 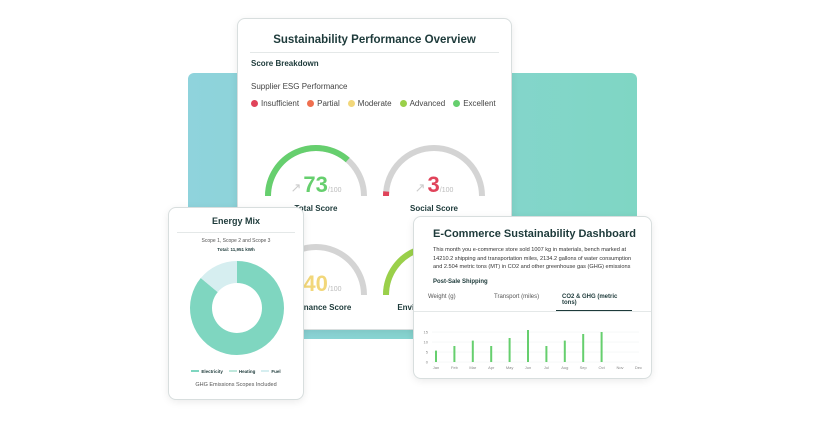 What do you see at coordinates (316, 208) in the screenshot?
I see `gauge-label: Total Score` at bounding box center [316, 208].